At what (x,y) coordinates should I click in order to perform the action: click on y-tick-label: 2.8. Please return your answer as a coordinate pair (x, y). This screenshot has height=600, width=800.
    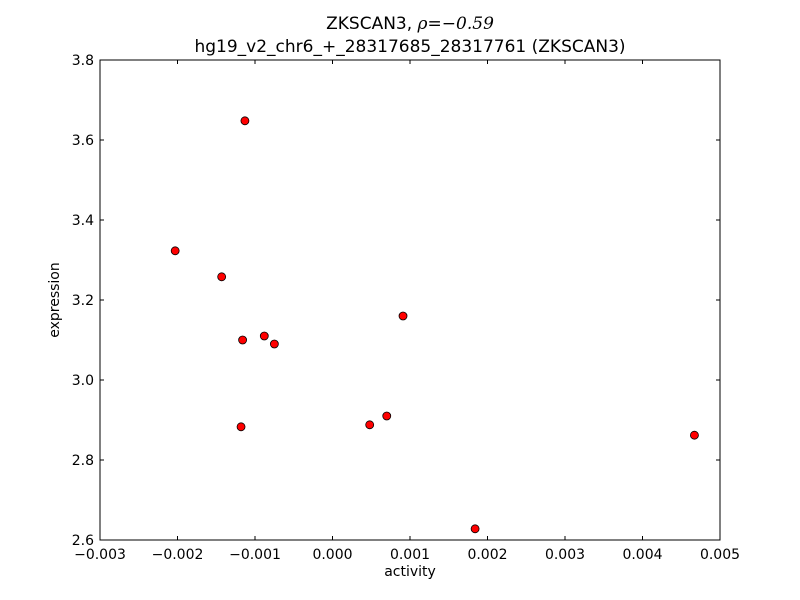
    Looking at the image, I should click on (83, 461).